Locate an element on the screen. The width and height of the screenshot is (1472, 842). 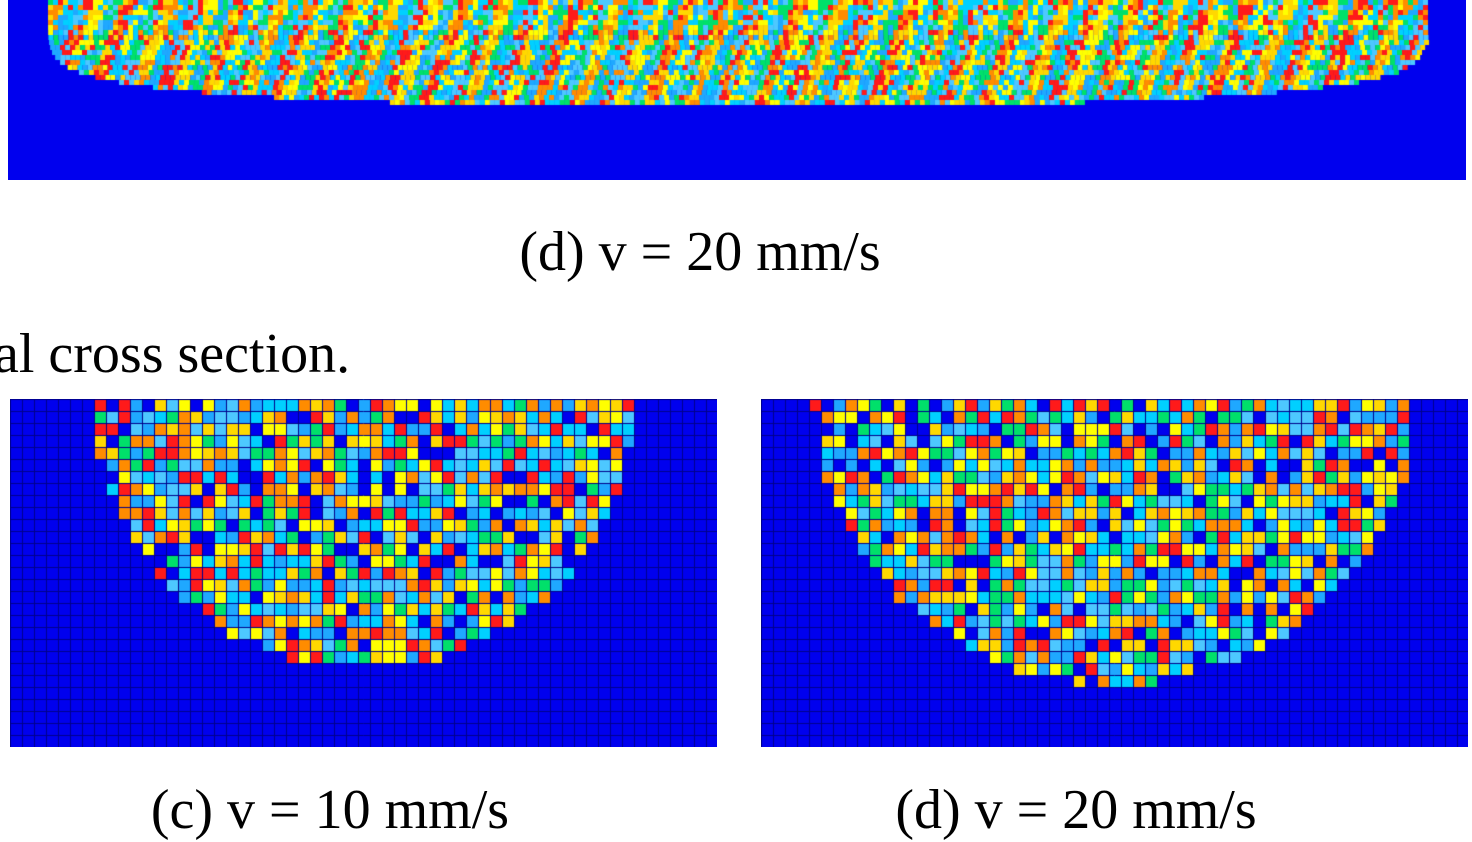
section-caption-fragment: al cross section. is located at coordinates (175, 354).